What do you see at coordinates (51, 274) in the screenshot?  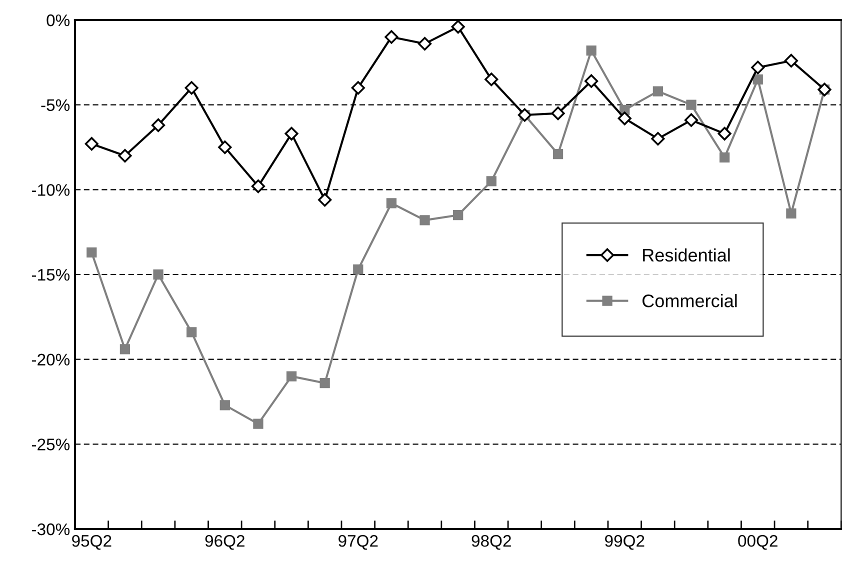 I see `y-tick-label: -15%` at bounding box center [51, 274].